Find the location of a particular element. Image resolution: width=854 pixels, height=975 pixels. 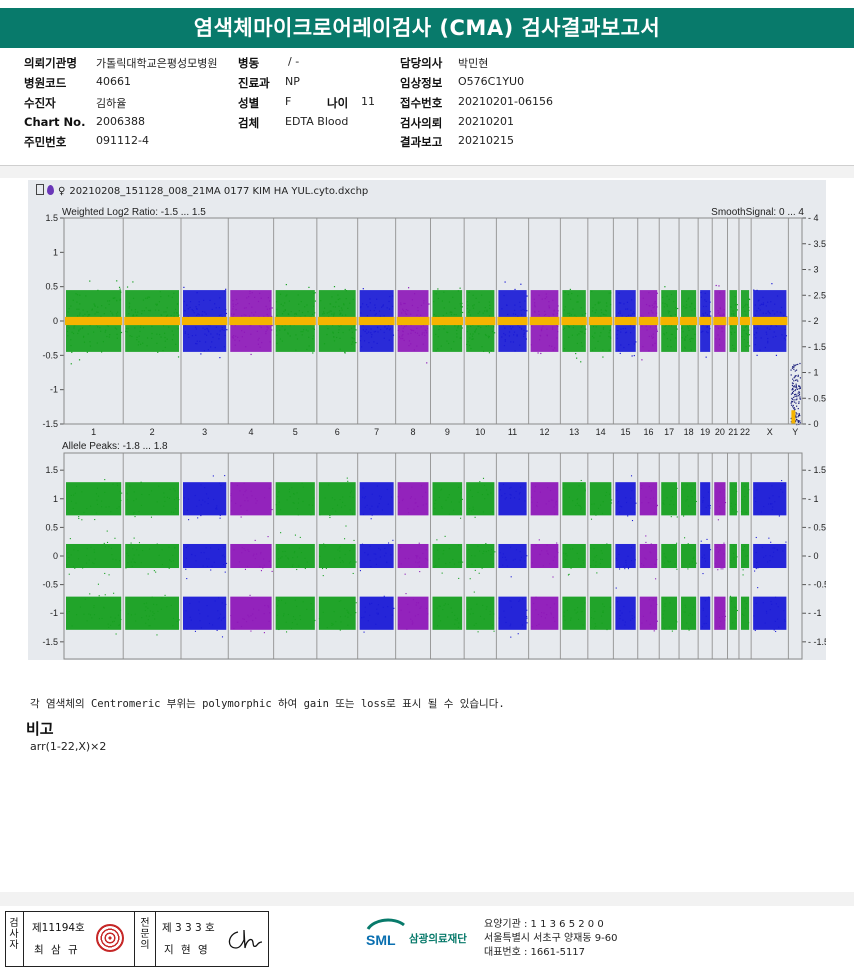

y2-tick-label: - 4 is located at coordinates (813, 218).